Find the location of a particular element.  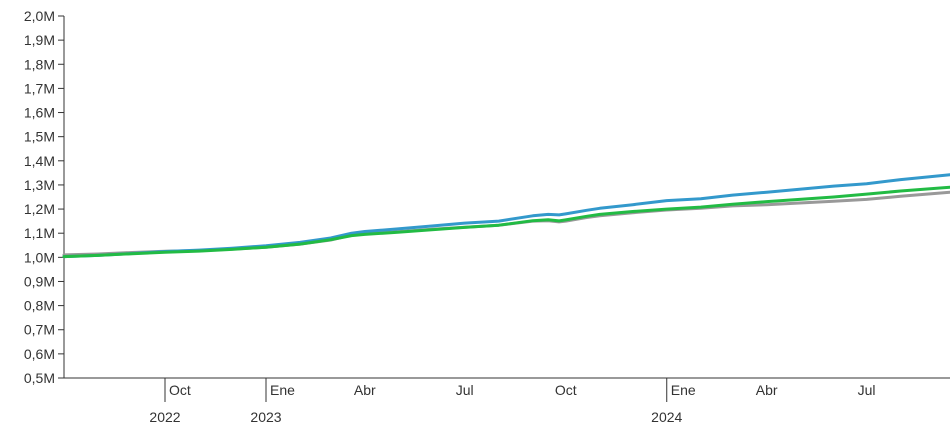

y-tick-label: 0,8M is located at coordinates (39, 306).